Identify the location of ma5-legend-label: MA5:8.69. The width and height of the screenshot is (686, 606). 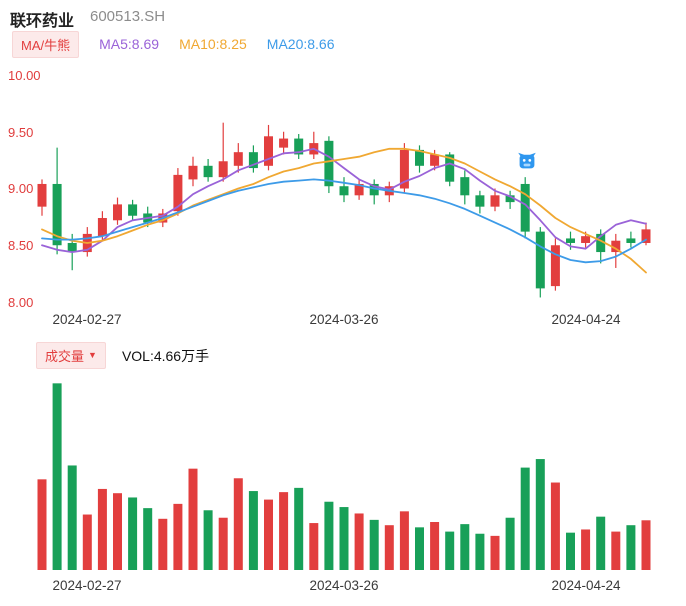
(129, 44).